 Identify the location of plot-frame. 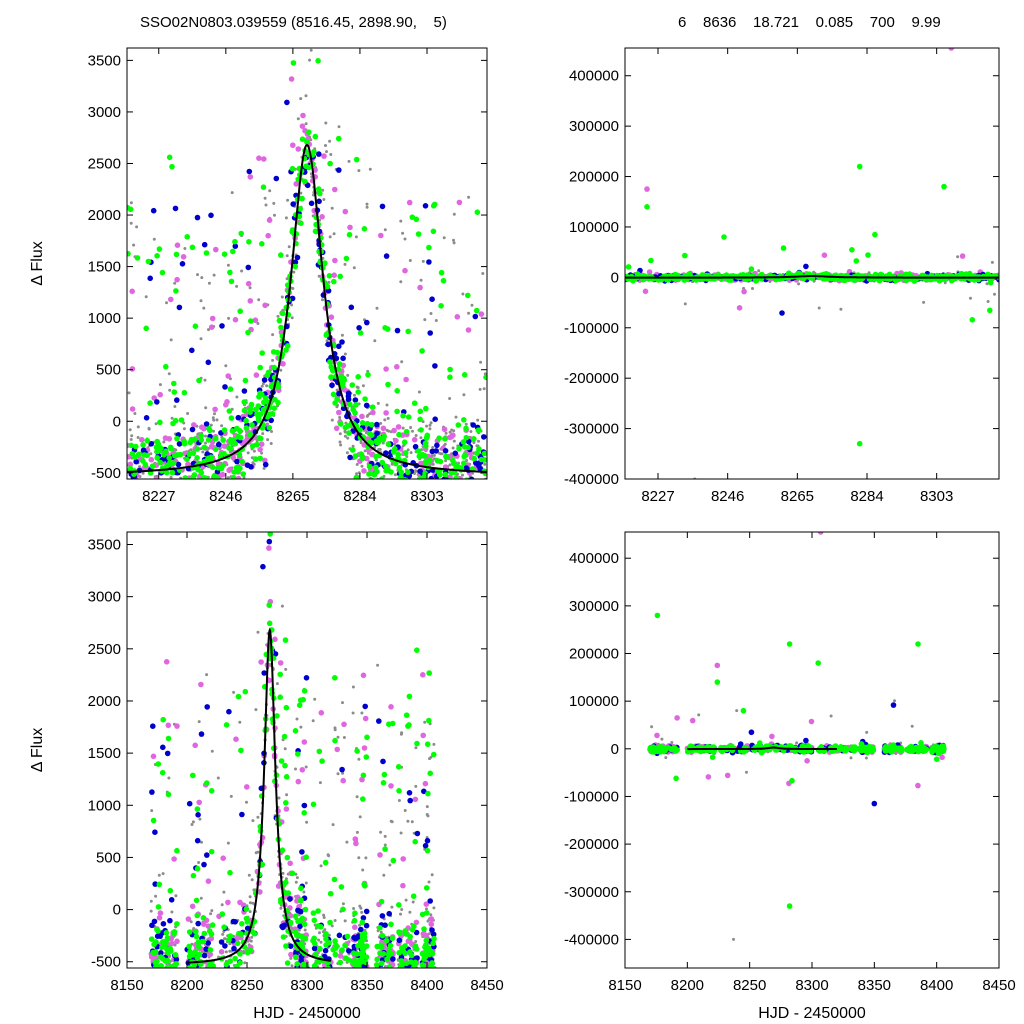
(307, 263).